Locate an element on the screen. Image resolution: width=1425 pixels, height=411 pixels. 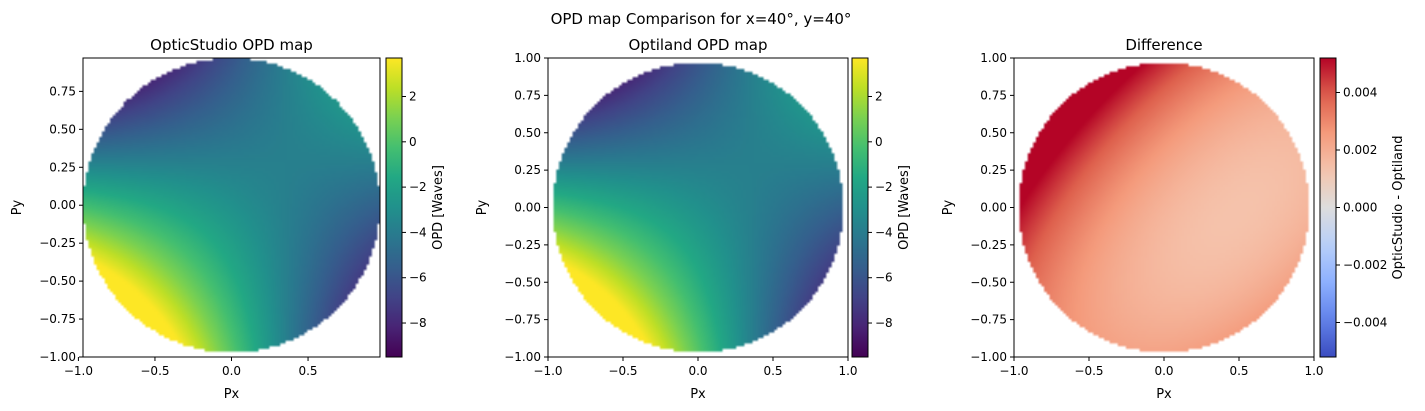
panel-title: Difference is located at coordinates (1163, 45).